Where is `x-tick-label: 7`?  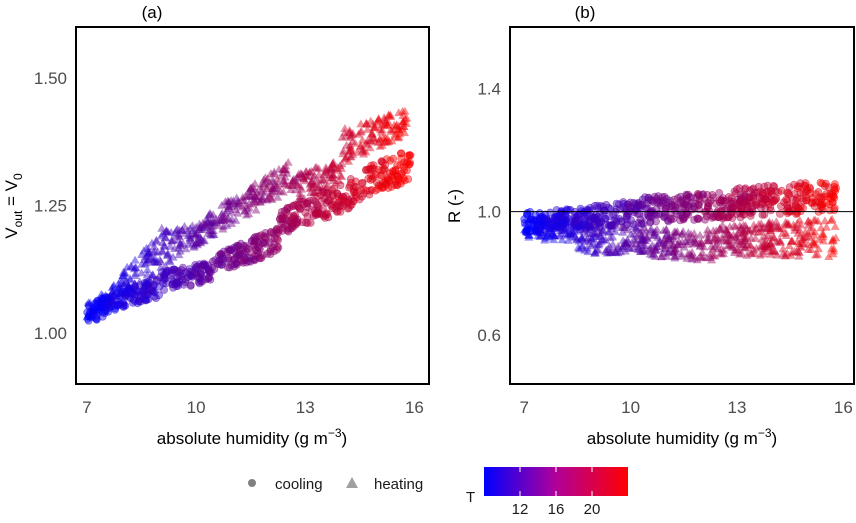 x-tick-label: 7 is located at coordinates (523, 407).